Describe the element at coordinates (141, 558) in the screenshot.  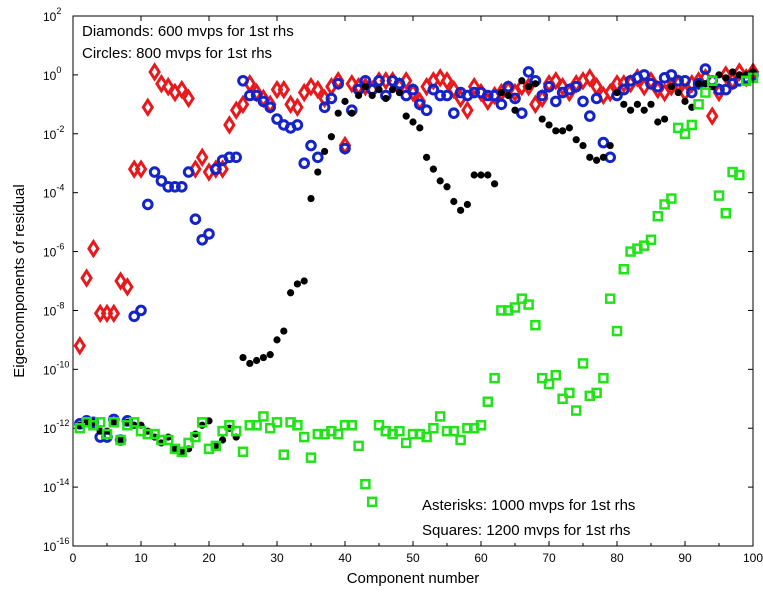
I see `x-tick-label: 10` at that location.